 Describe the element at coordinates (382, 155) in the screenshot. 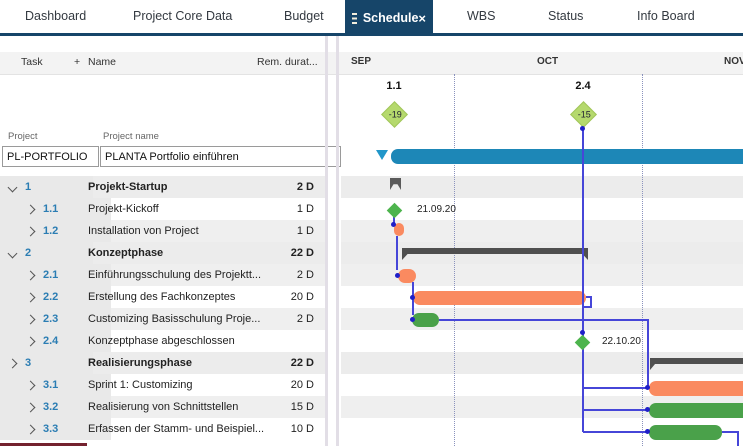

I see `project-start-marker` at that location.